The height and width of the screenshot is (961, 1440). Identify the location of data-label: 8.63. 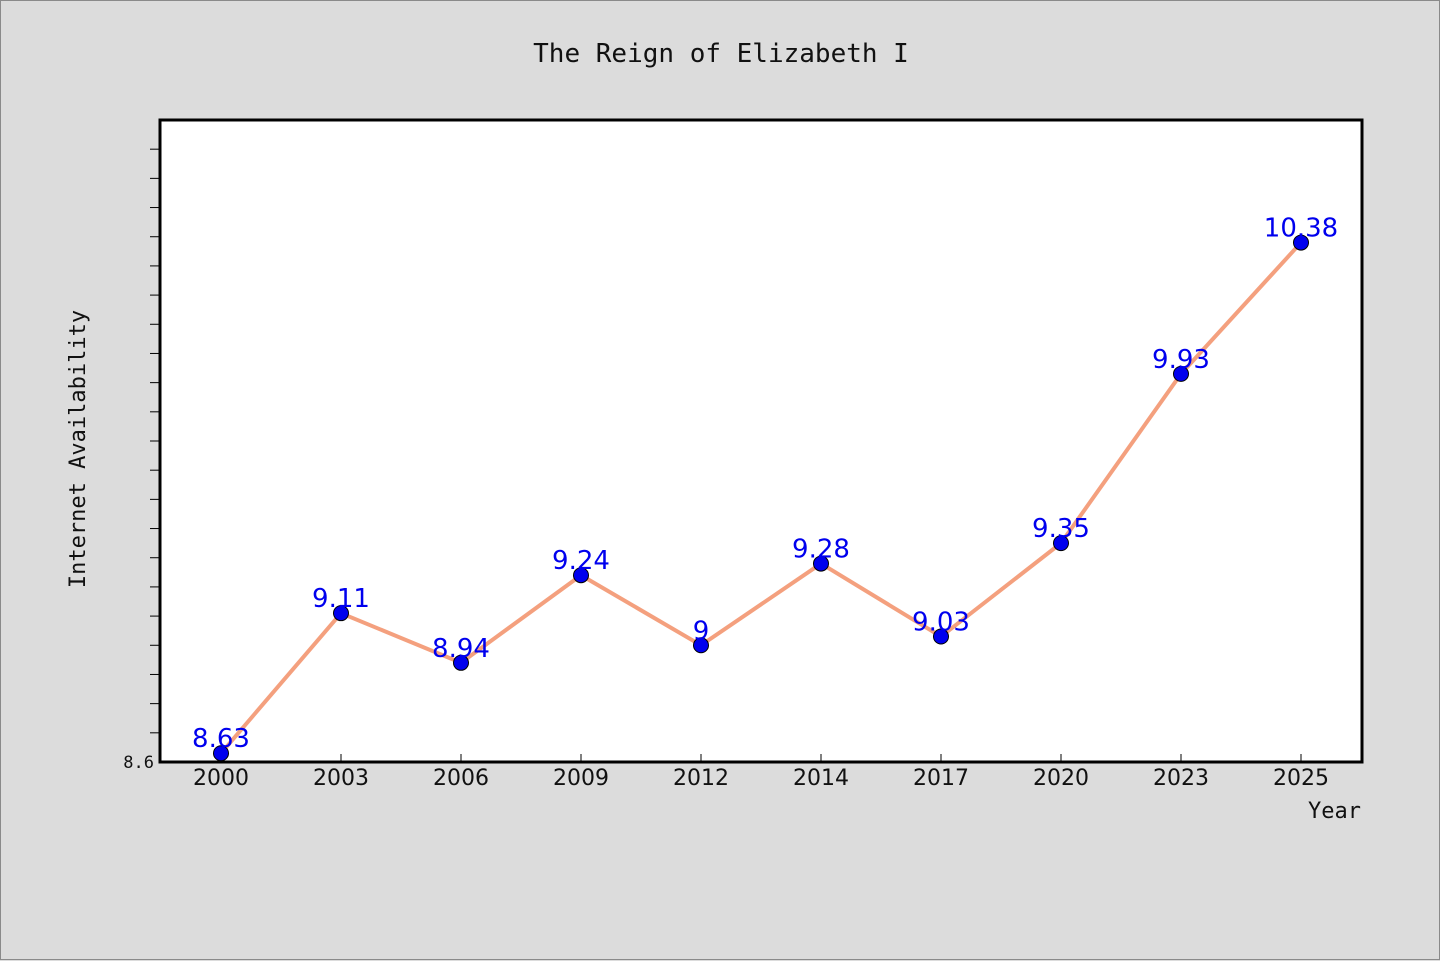
(221, 739).